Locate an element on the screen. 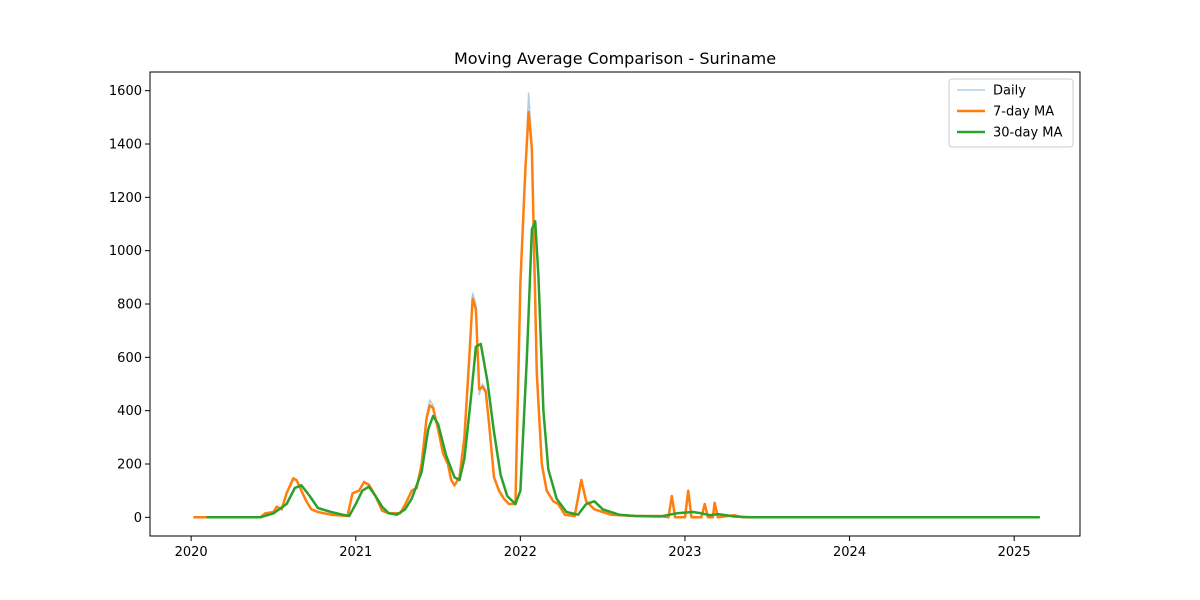 This screenshot has height=600, width=1200. legend-box is located at coordinates (1011, 113).